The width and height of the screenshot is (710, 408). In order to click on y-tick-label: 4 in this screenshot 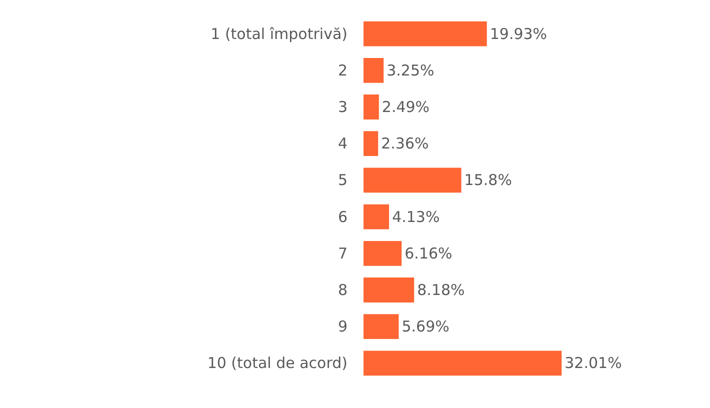, I will do `click(343, 143)`.